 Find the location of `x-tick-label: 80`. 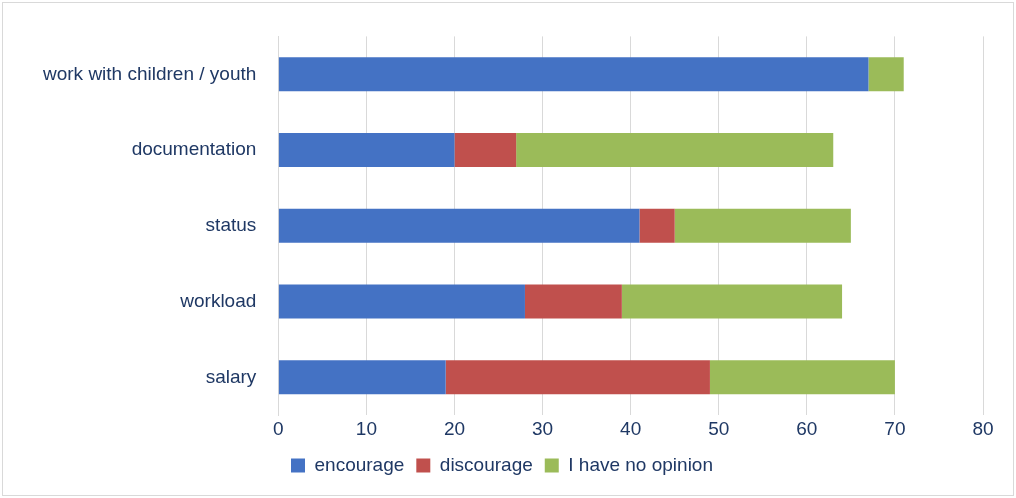

x-tick-label: 80 is located at coordinates (983, 428).